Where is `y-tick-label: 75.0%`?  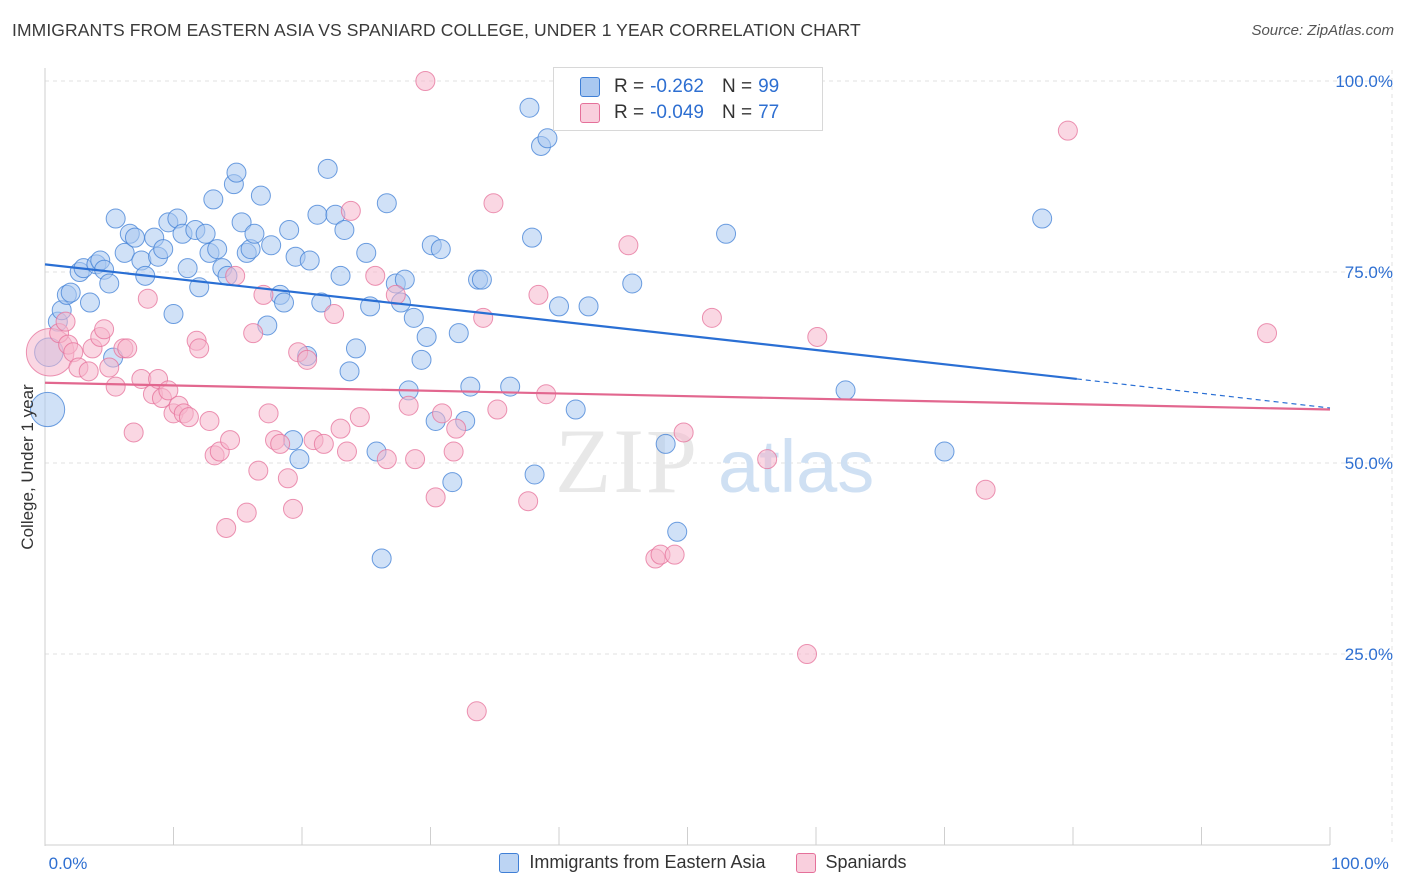 y-tick-label: 75.0% is located at coordinates (1369, 272).